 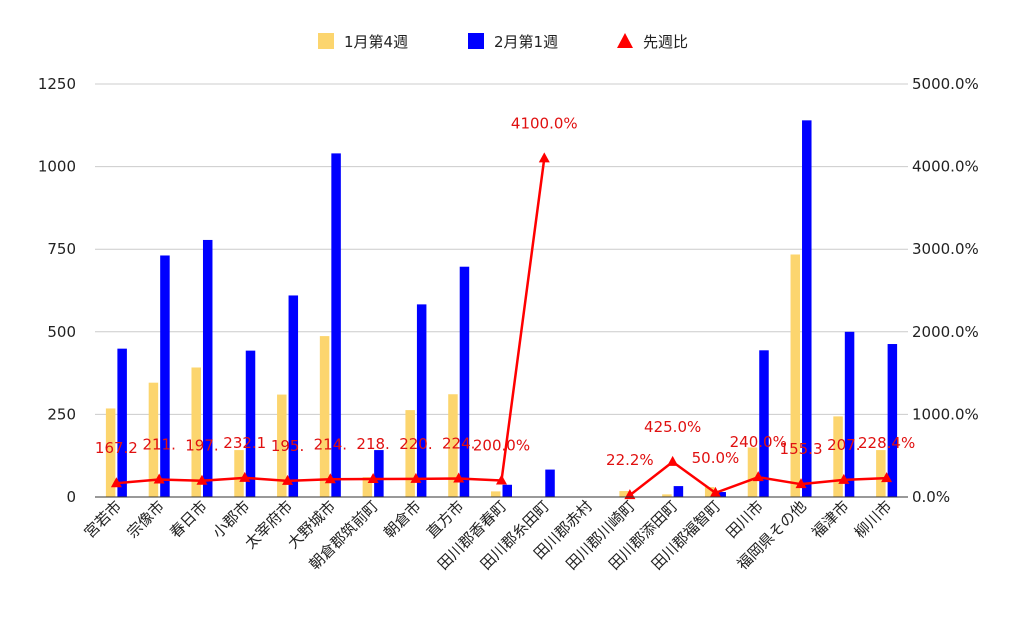 What do you see at coordinates (158, 445) in the screenshot?
I see `ratio-data-label: 211.` at bounding box center [158, 445].